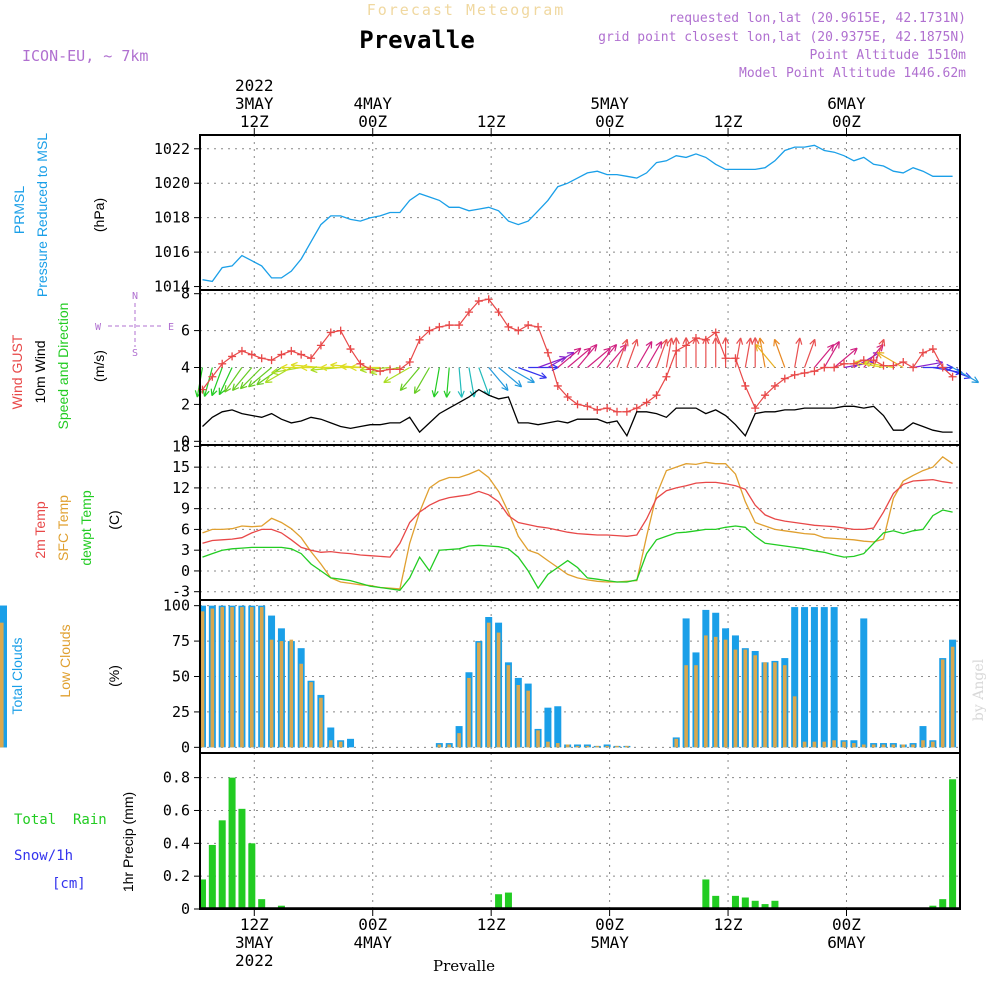 This screenshot has height=1000, width=1000. I want to click on ytick-label: 0, so click(185, 571).